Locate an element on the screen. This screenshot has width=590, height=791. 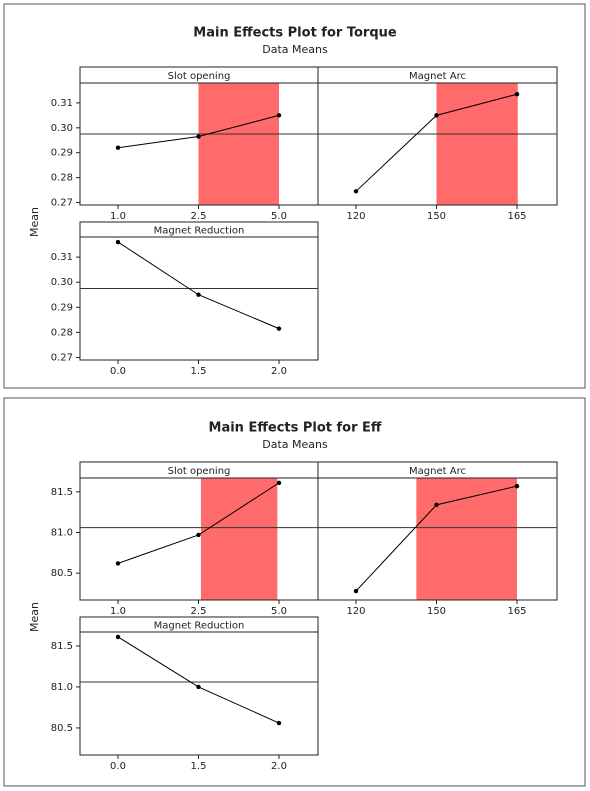
chart-title: Main Effects Plot for Torque is located at coordinates (295, 33).